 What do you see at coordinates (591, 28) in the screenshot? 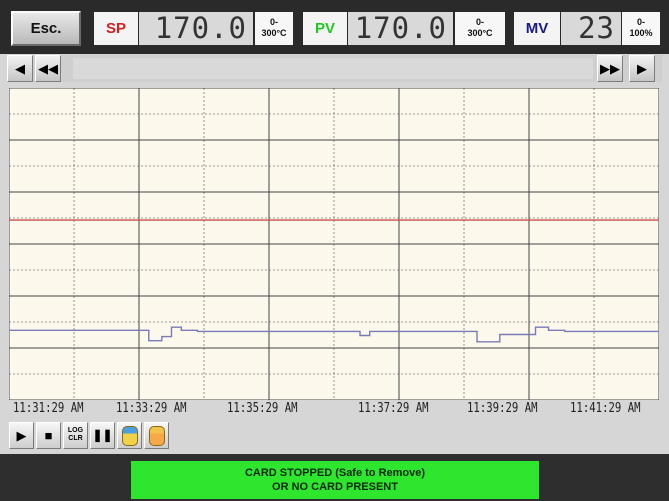
I see `mv-value: 23` at bounding box center [591, 28].